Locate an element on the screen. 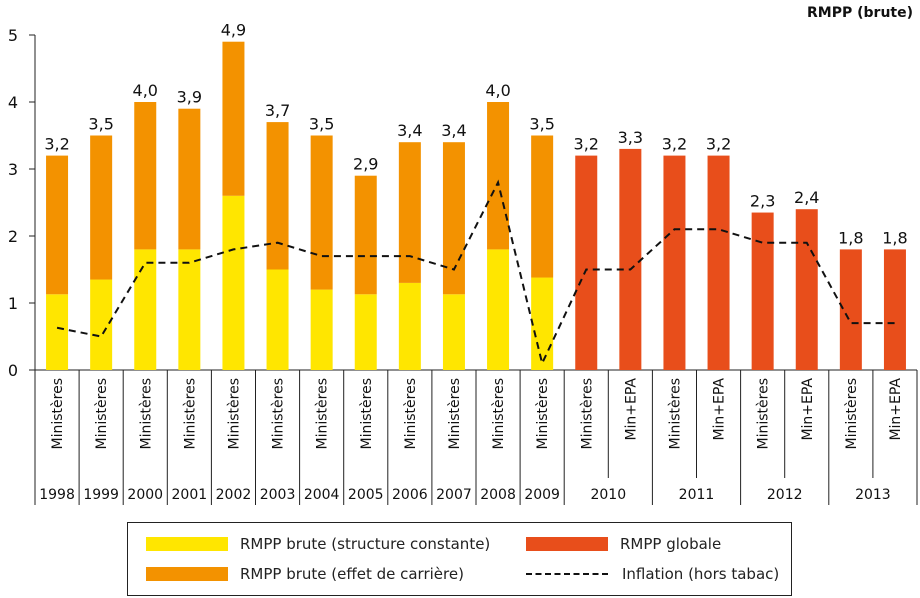 Image resolution: width=920 pixels, height=598 pixels. y-tick-label: 4 is located at coordinates (13, 102).